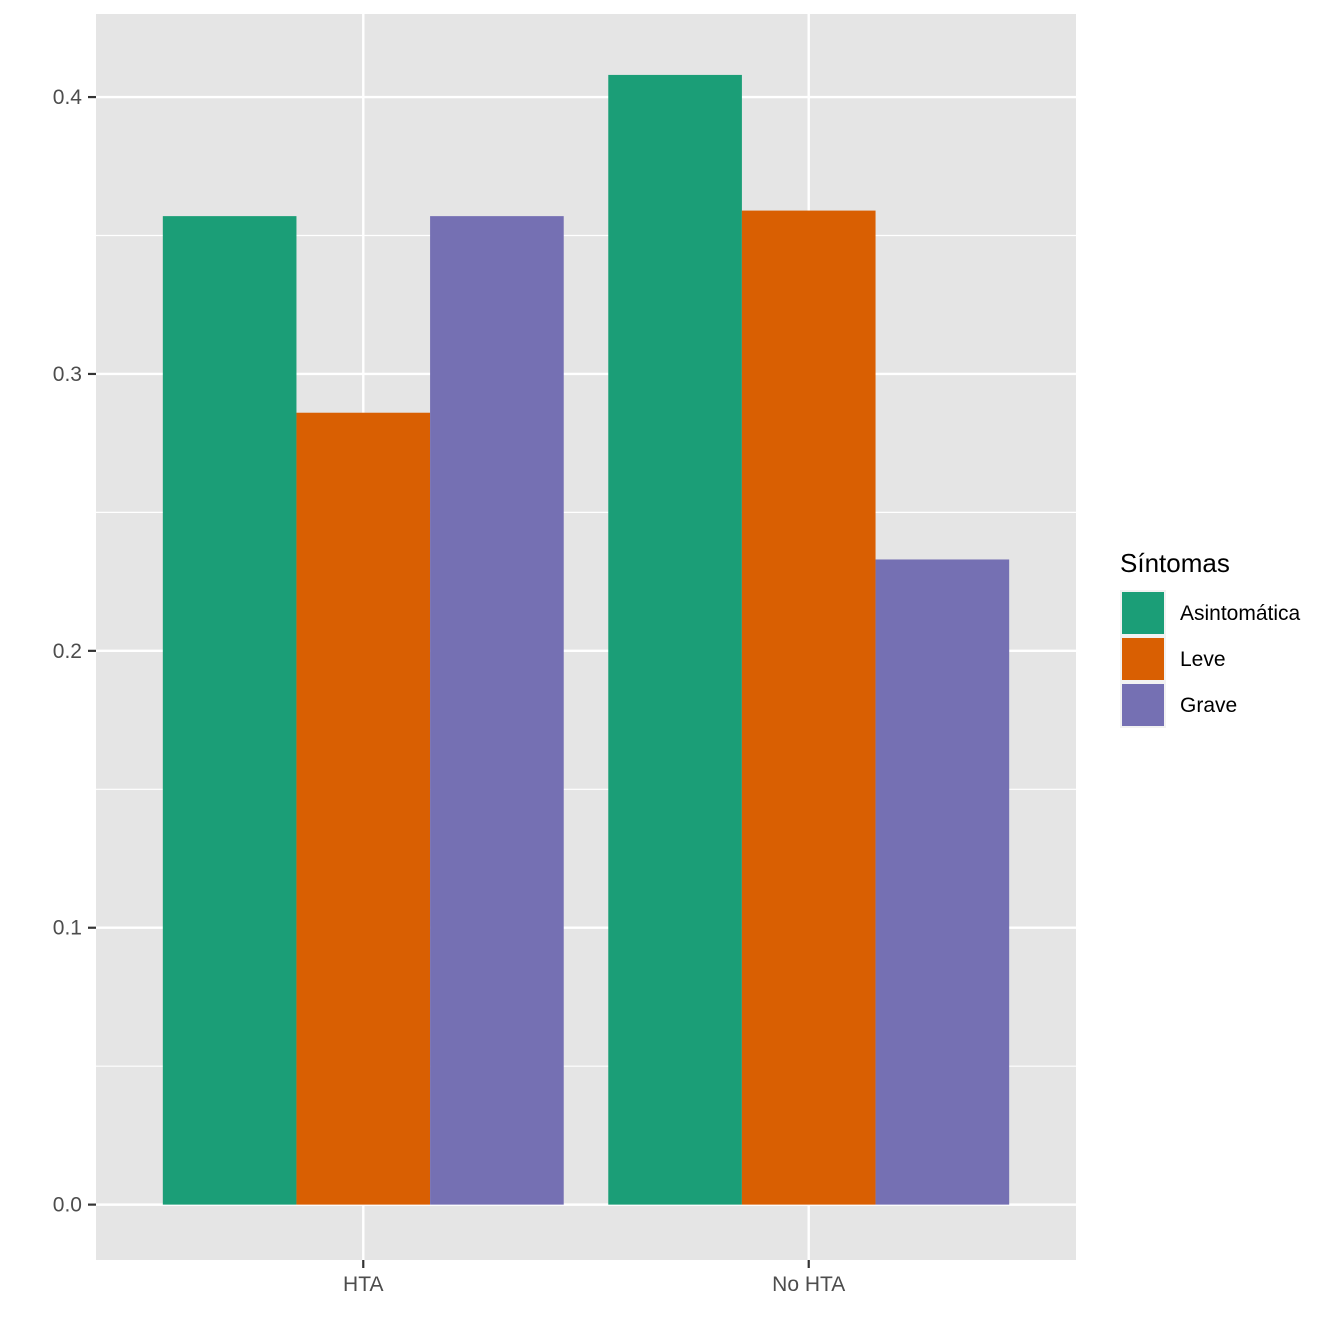 Image resolution: width=1344 pixels, height=1344 pixels. Describe the element at coordinates (67, 651) in the screenshot. I see `y-tick-label: 0.2` at that location.